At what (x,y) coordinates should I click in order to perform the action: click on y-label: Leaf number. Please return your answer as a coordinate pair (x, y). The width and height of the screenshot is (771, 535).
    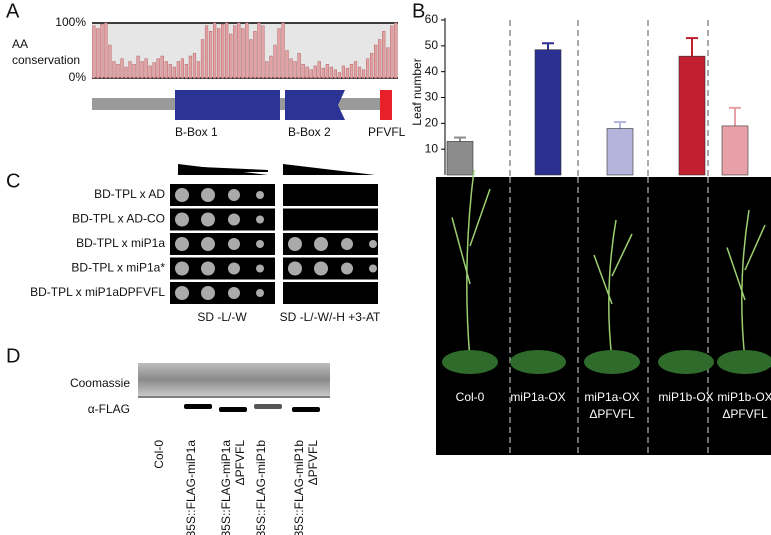
    Looking at the image, I should click on (417, 91).